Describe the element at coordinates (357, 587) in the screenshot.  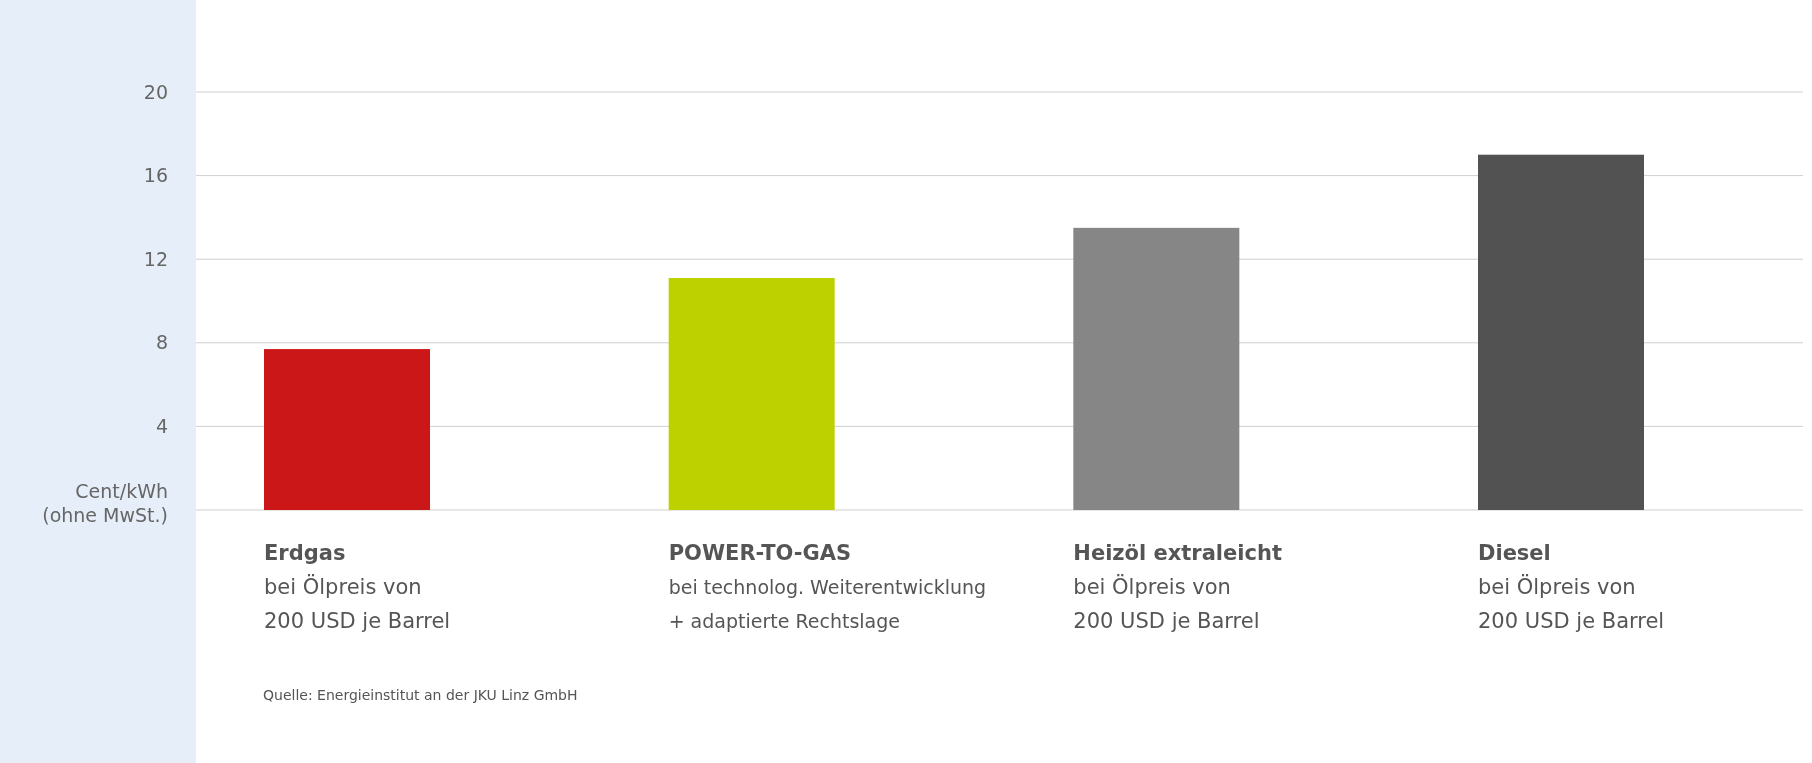
I see `x-tick-label: Erdgas bei Ölpreis von 200 USD je Barrel` at that location.